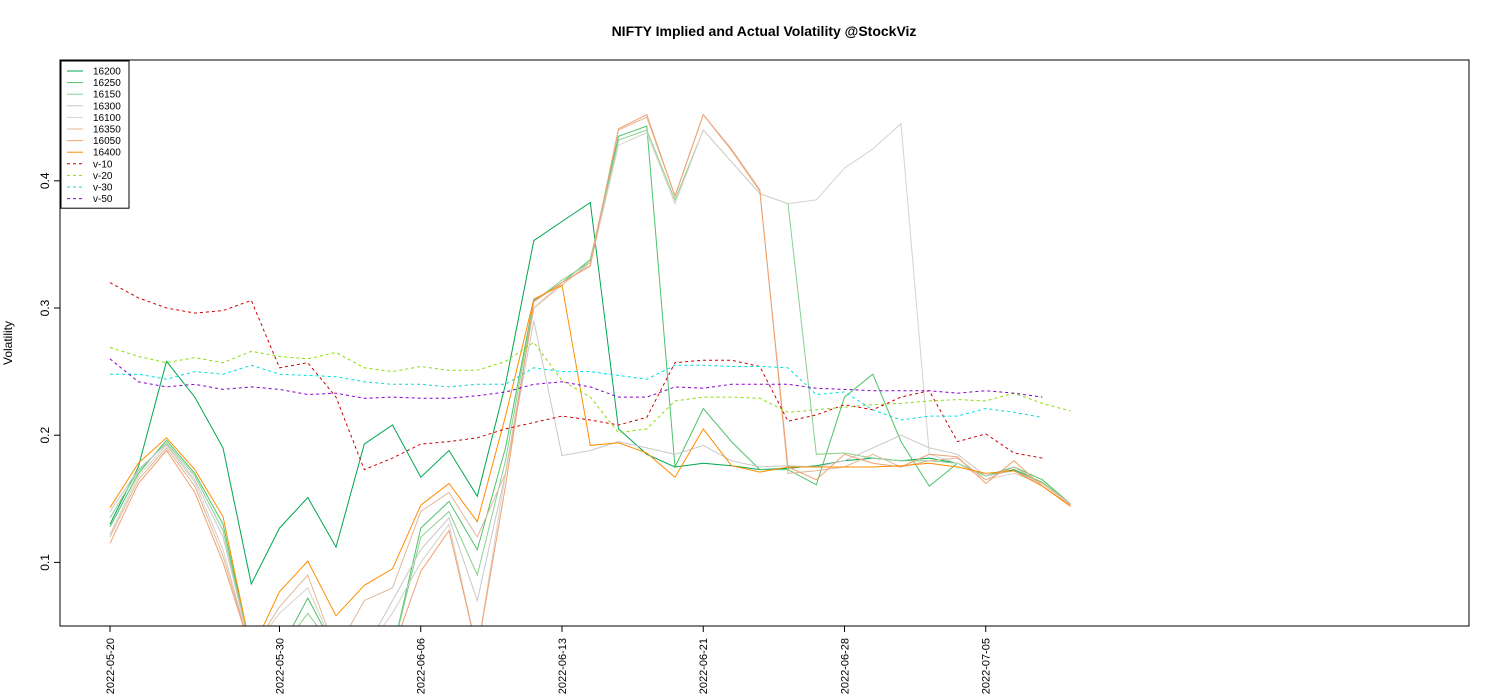 The width and height of the screenshot is (1500, 700). I want to click on y-tick-label: 0.3, so click(45, 307).